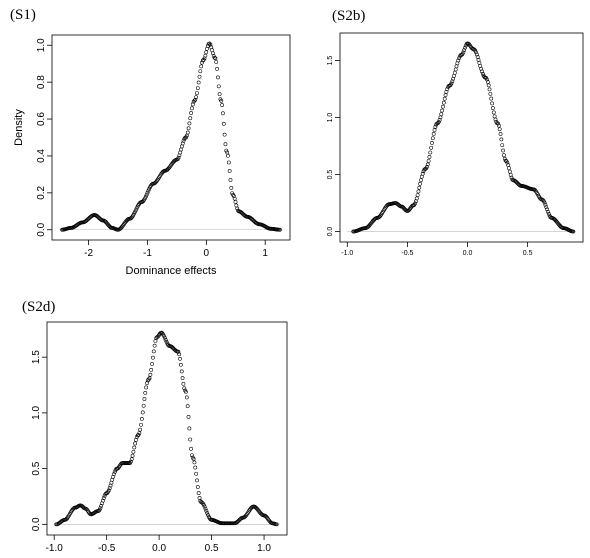  I want to click on x-tick-label: 0.0, so click(159, 548).